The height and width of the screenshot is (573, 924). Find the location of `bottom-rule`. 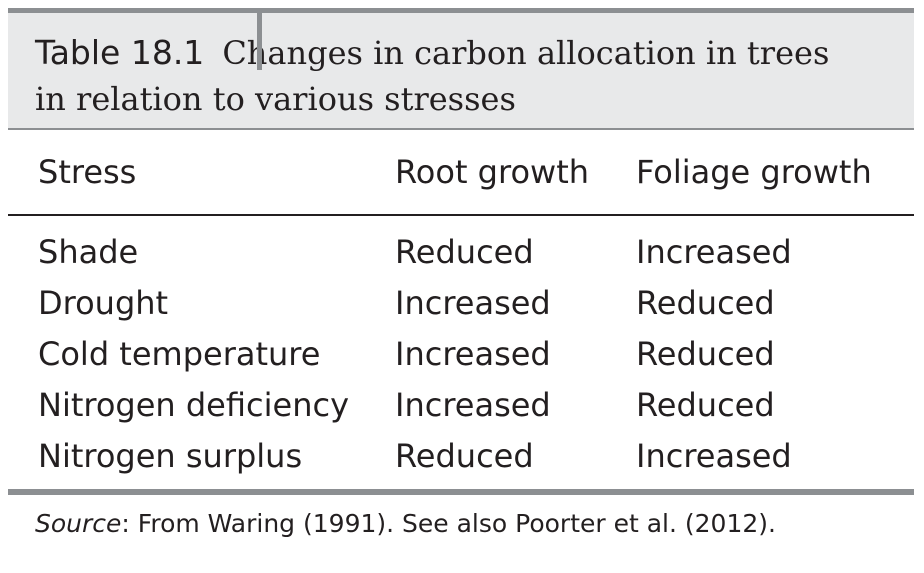

bottom-rule is located at coordinates (461, 492).